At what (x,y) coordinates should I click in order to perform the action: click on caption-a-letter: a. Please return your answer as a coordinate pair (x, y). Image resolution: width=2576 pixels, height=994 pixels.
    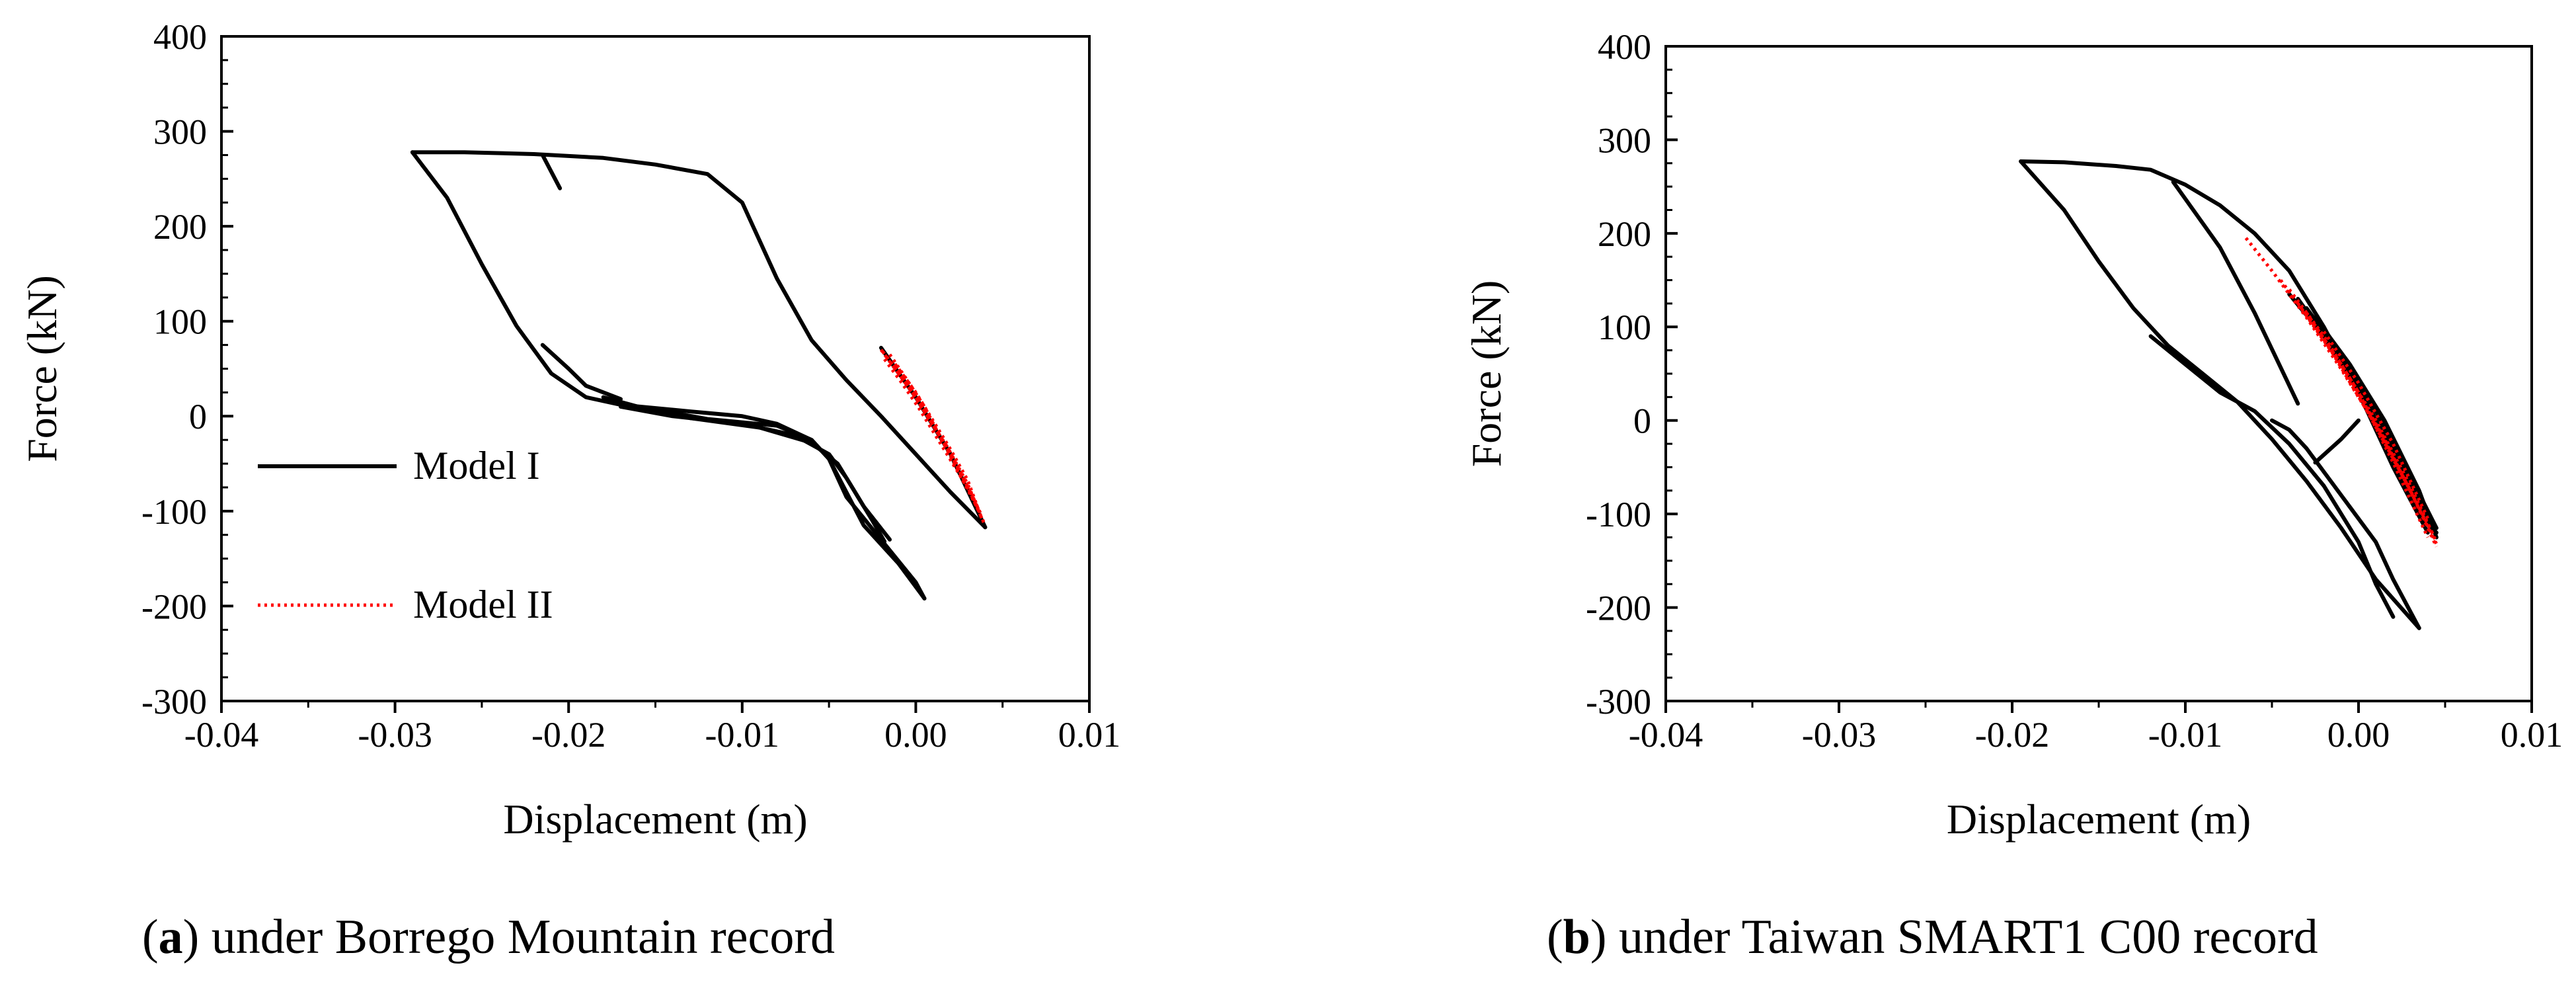
    Looking at the image, I should click on (171, 937).